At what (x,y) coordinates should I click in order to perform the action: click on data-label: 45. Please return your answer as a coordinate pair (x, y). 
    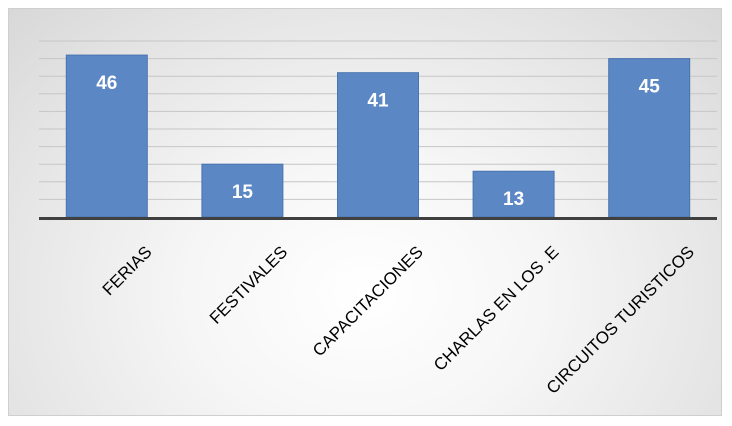
    Looking at the image, I should click on (650, 87).